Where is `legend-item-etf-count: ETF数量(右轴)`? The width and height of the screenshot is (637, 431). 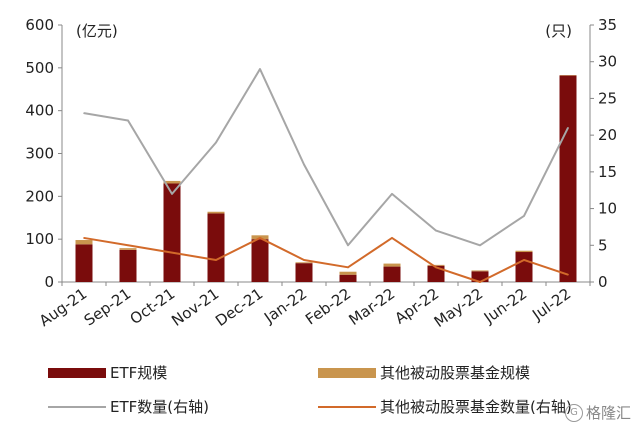 legend-item-etf-count: ETF数量(右轴) is located at coordinates (128, 406).